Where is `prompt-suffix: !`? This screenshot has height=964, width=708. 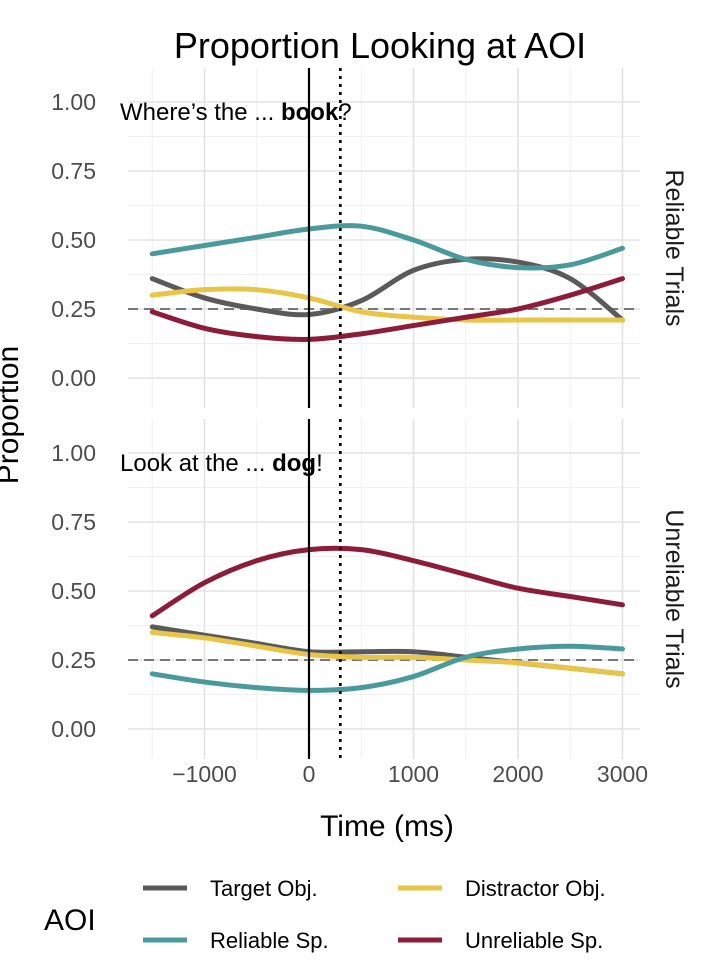
prompt-suffix: ! is located at coordinates (319, 463).